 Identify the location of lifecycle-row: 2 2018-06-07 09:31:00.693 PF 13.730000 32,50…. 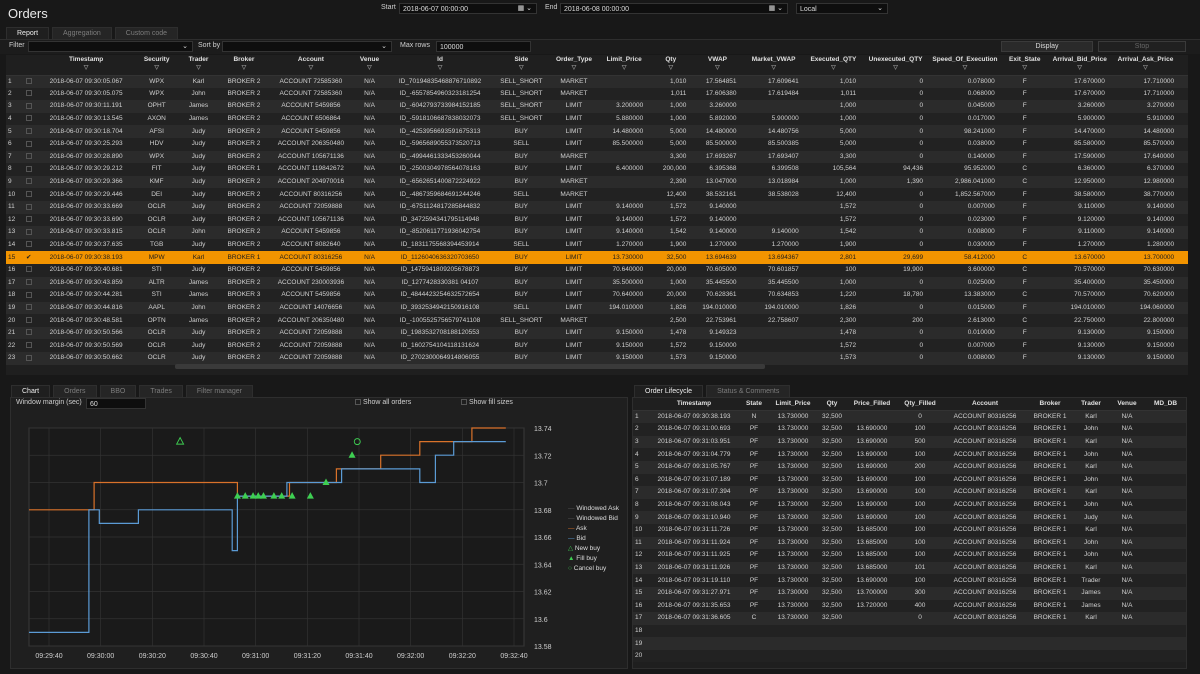
(909, 429).